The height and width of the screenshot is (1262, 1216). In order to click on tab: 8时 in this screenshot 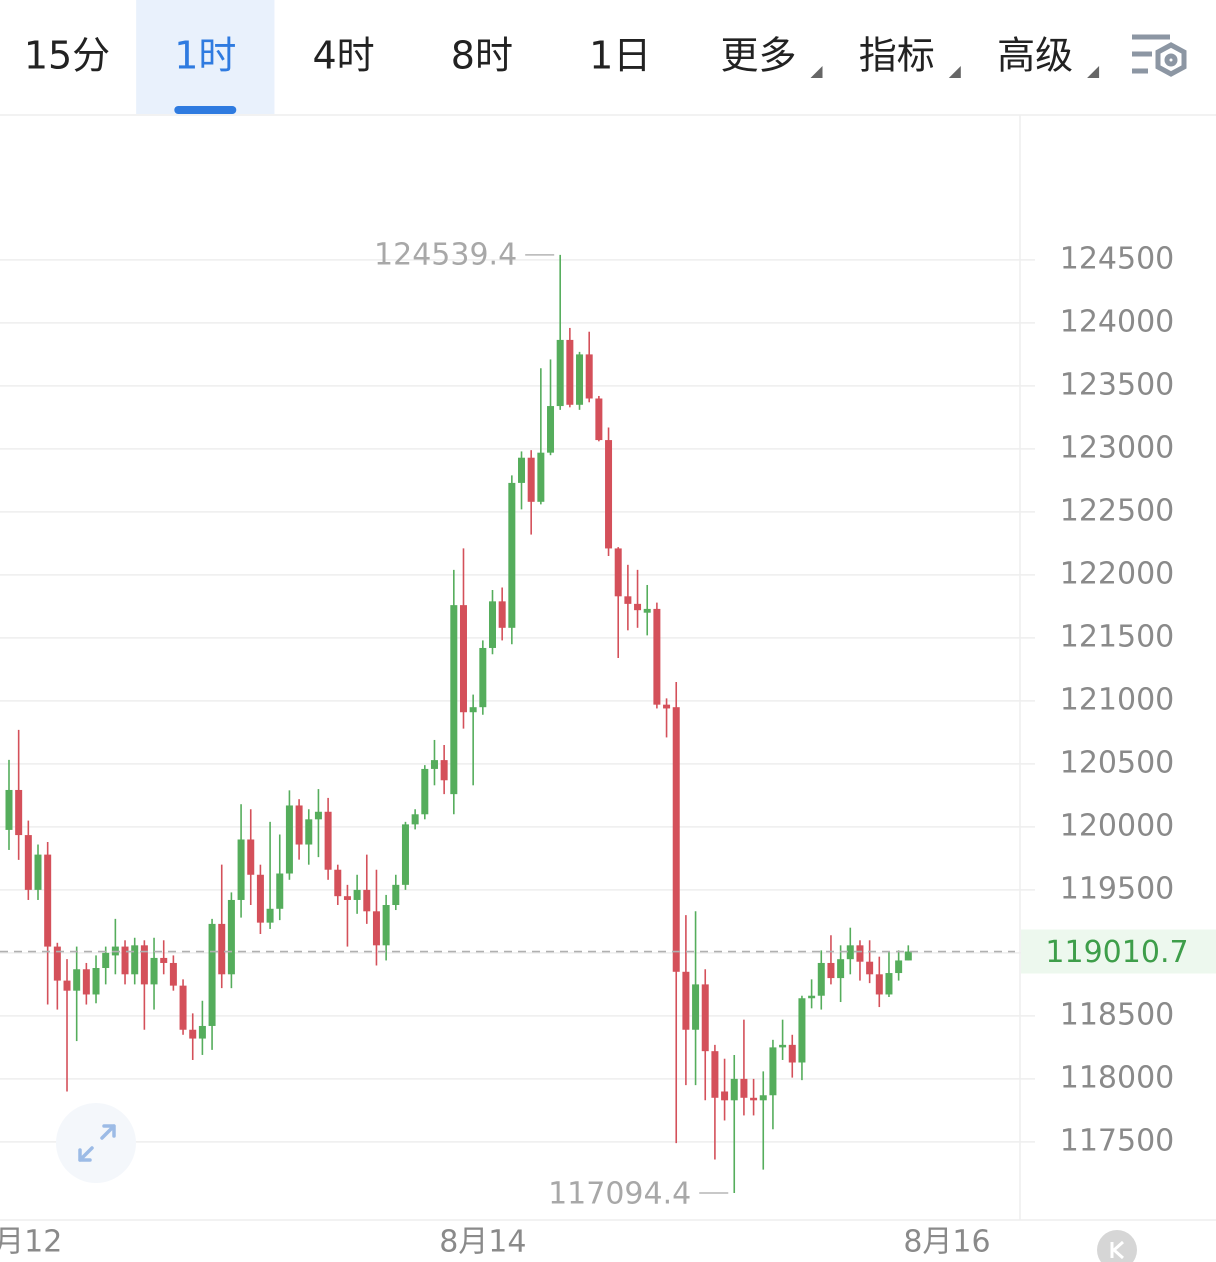, I will do `click(482, 56)`.